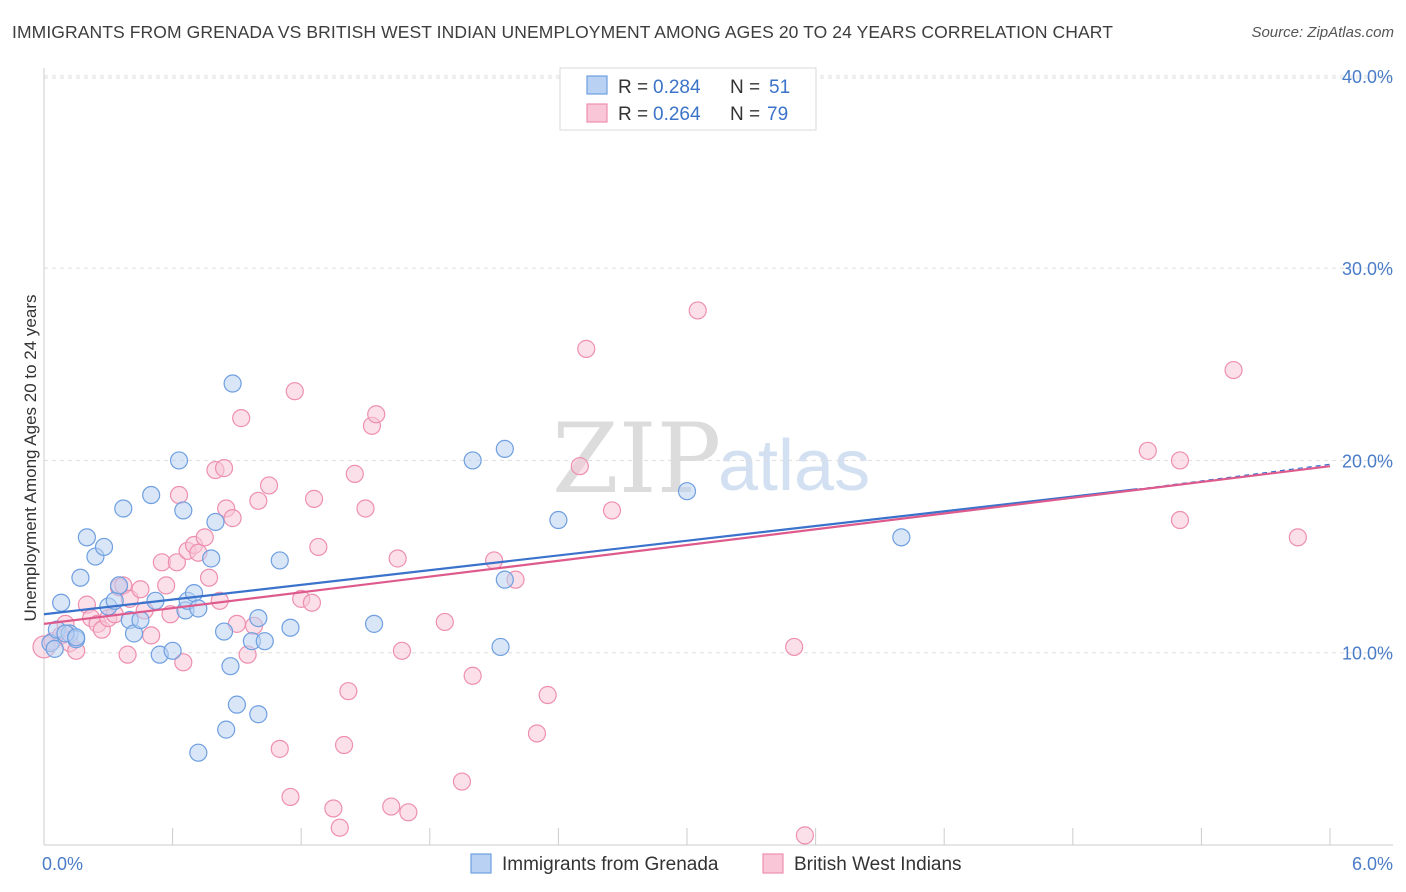  Describe the element at coordinates (745, 87) in the screenshot. I see `legend-n-label-blue: N =` at that location.